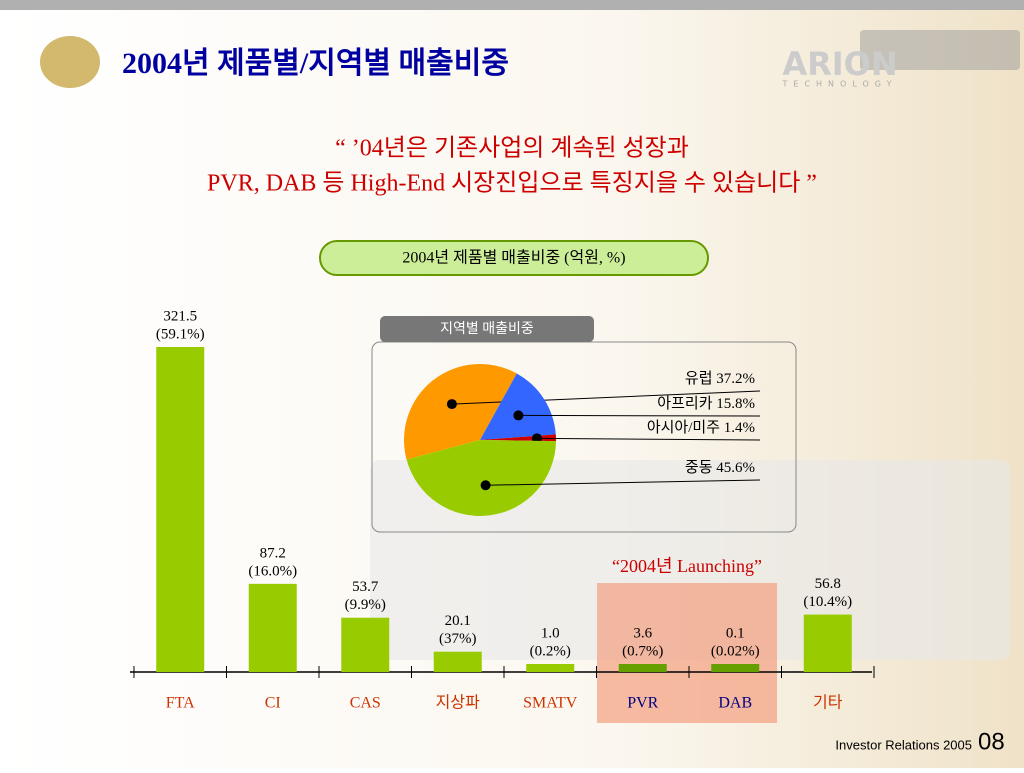 This screenshot has height=773, width=1024. What do you see at coordinates (828, 703) in the screenshot?
I see `x-tick-label: 기타` at bounding box center [828, 703].